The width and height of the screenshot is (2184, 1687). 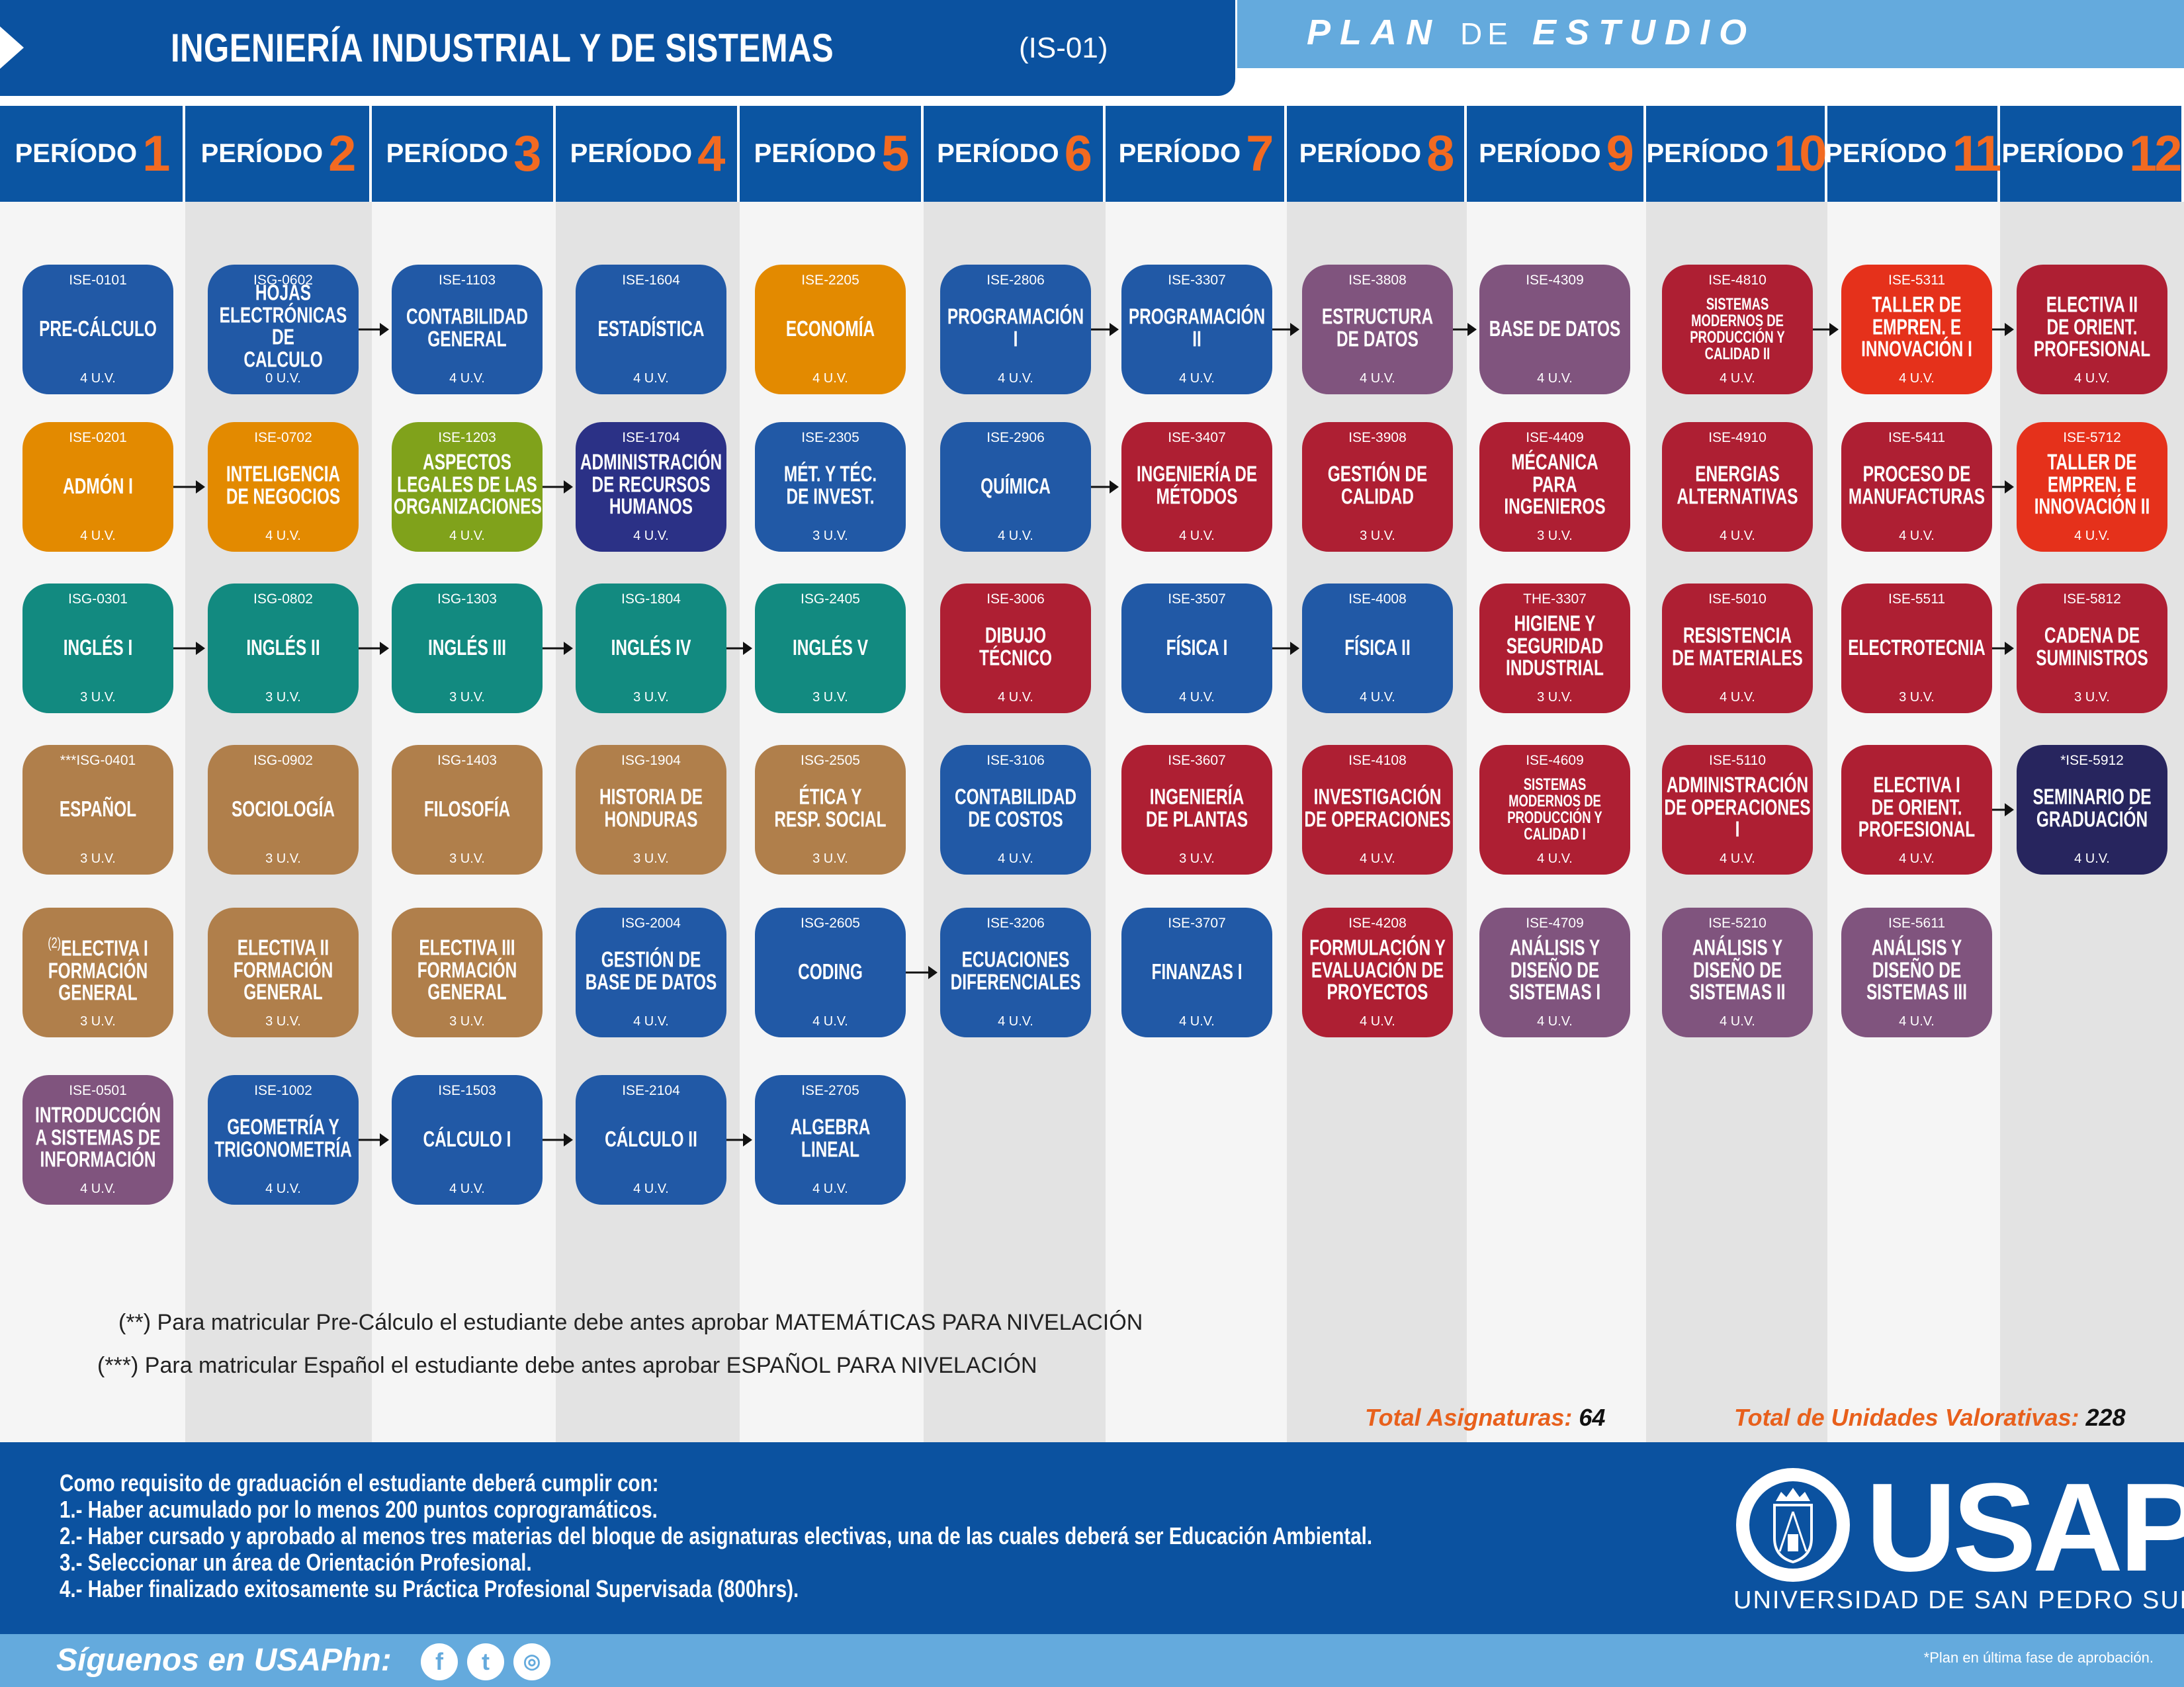 I want to click on course-card: ISE-1103 CONTABILIDAD GENERAL 4 U.V., so click(x=468, y=329).